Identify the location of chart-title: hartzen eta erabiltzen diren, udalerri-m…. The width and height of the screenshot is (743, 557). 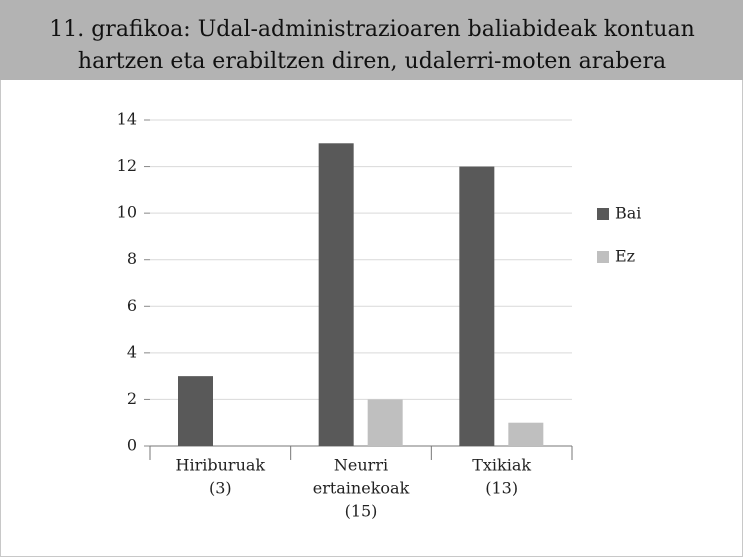
(372, 61).